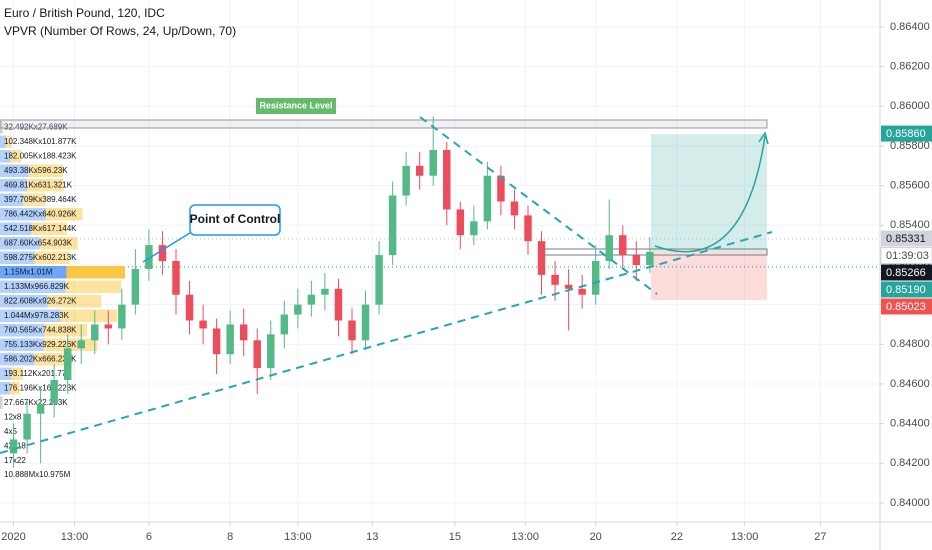 The height and width of the screenshot is (550, 932). Describe the element at coordinates (906, 290) in the screenshot. I see `price-marker-label: 0.85190` at that location.